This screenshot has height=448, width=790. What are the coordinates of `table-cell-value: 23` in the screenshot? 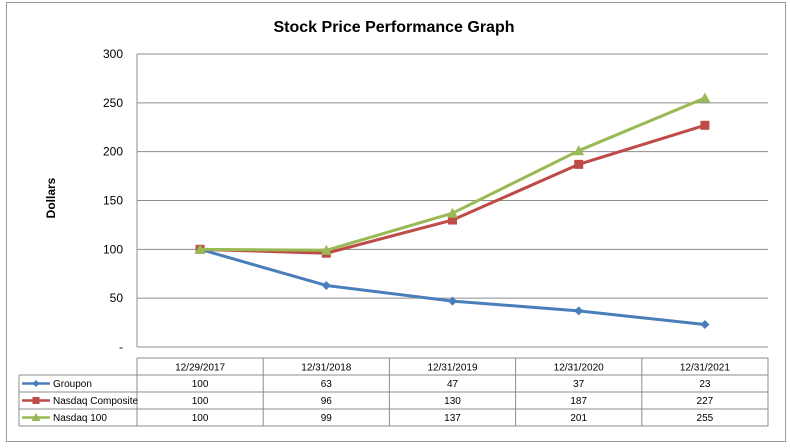 It's located at (705, 384).